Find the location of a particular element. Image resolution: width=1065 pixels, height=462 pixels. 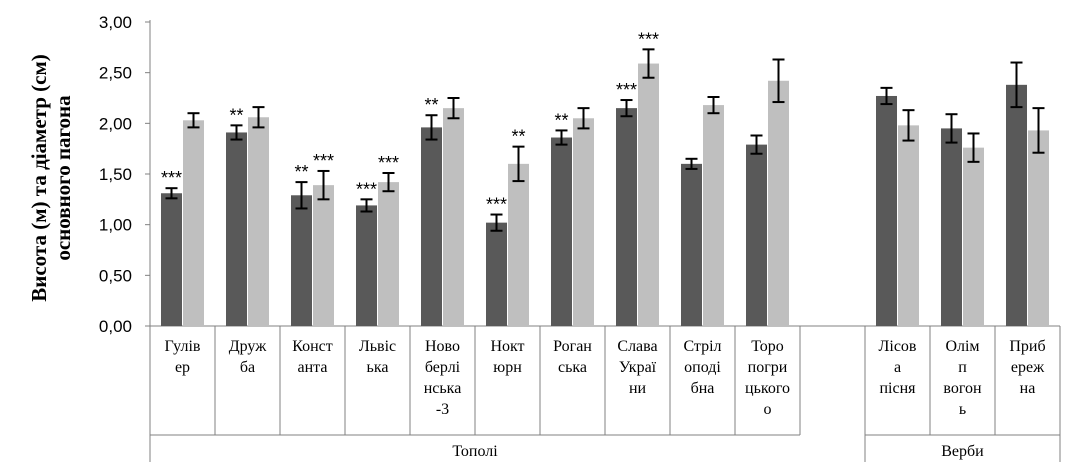

category-label: ер is located at coordinates (182, 367).